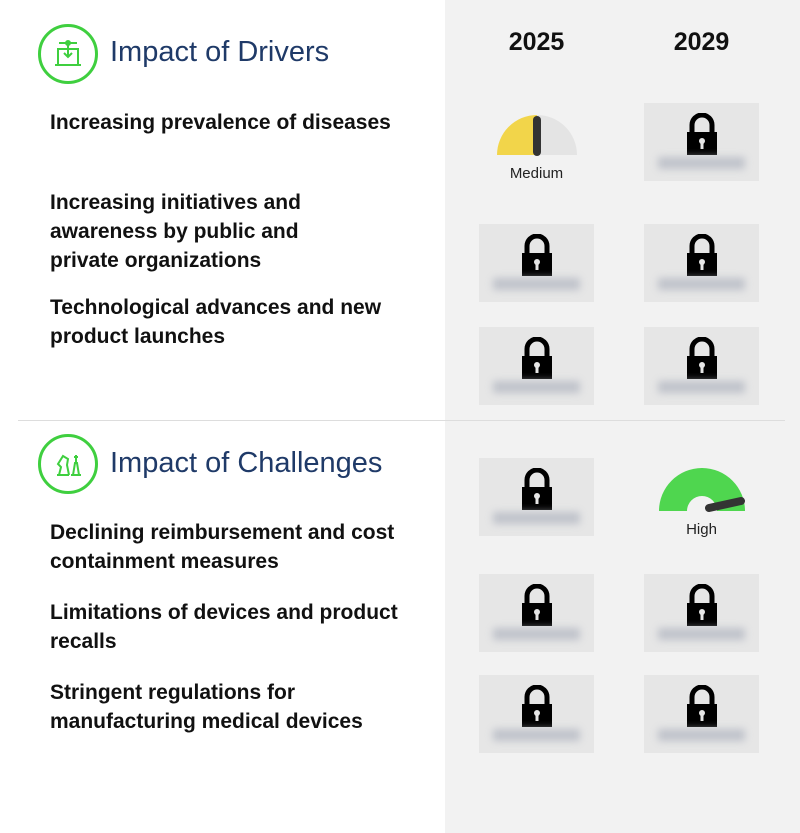  What do you see at coordinates (701, 529) in the screenshot?
I see `impact-level: High` at bounding box center [701, 529].